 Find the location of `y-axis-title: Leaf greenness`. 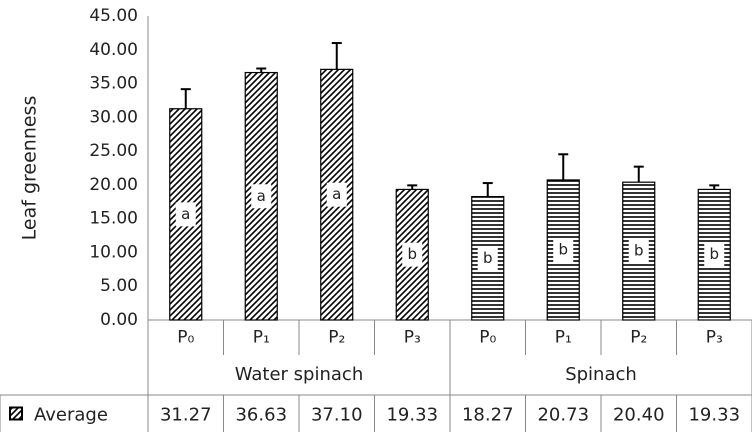

y-axis-title: Leaf greenness is located at coordinates (30, 168).